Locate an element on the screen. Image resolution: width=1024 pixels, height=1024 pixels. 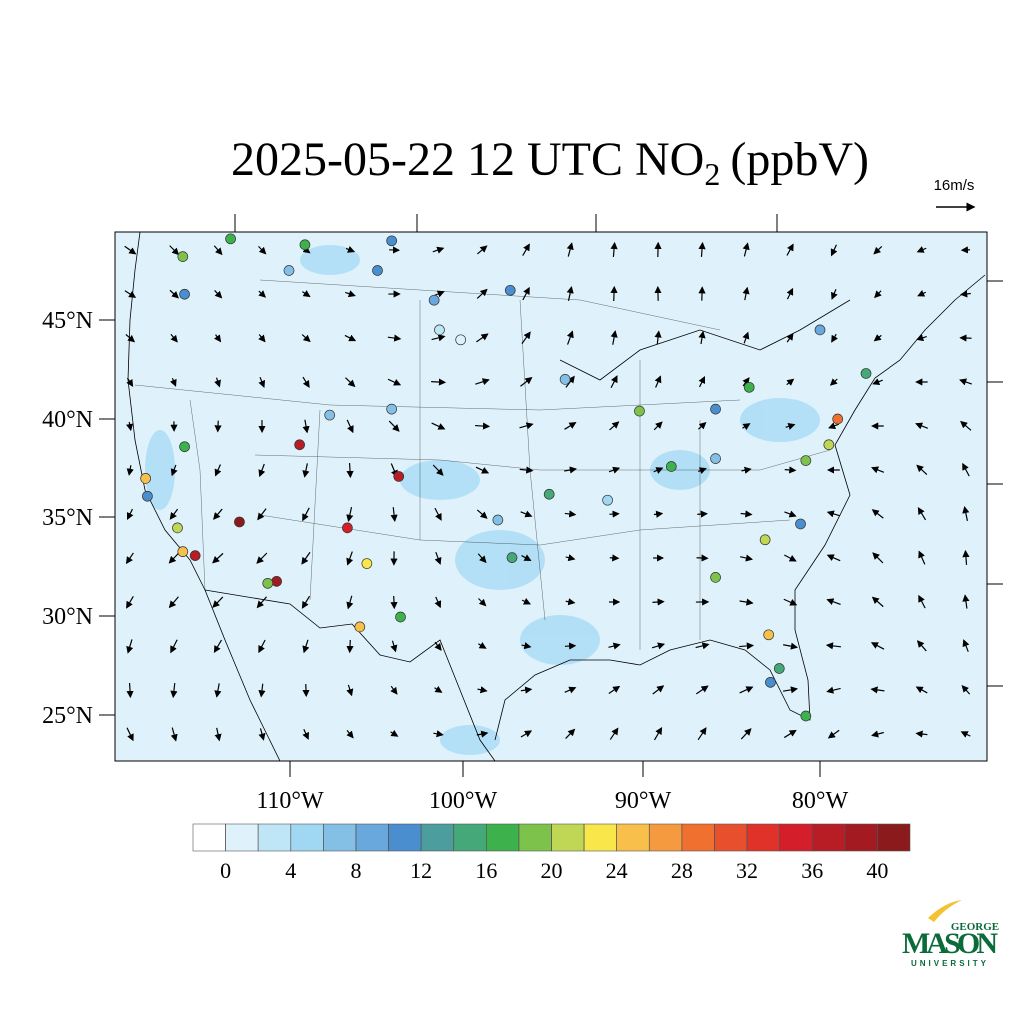
title-suffix: (ppbV) is located at coordinates (799, 159).